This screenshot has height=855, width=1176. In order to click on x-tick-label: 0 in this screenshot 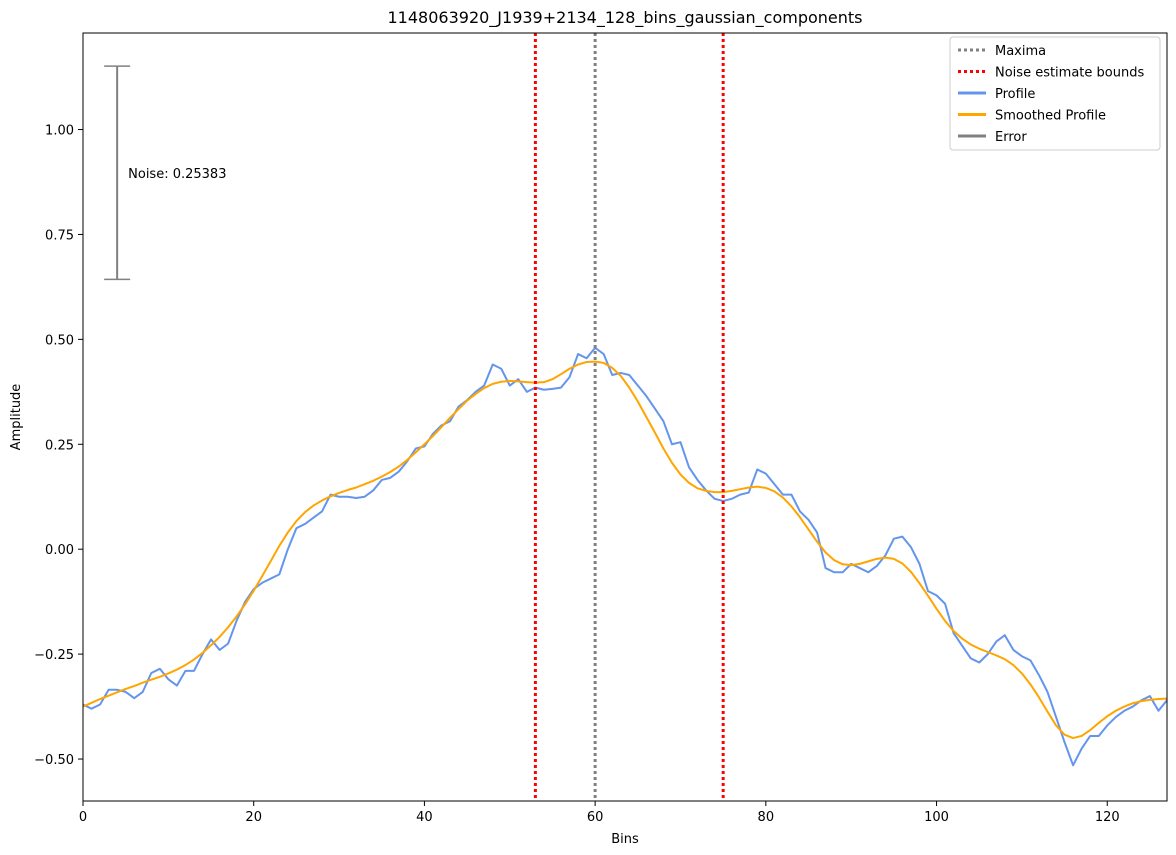, I will do `click(83, 817)`.